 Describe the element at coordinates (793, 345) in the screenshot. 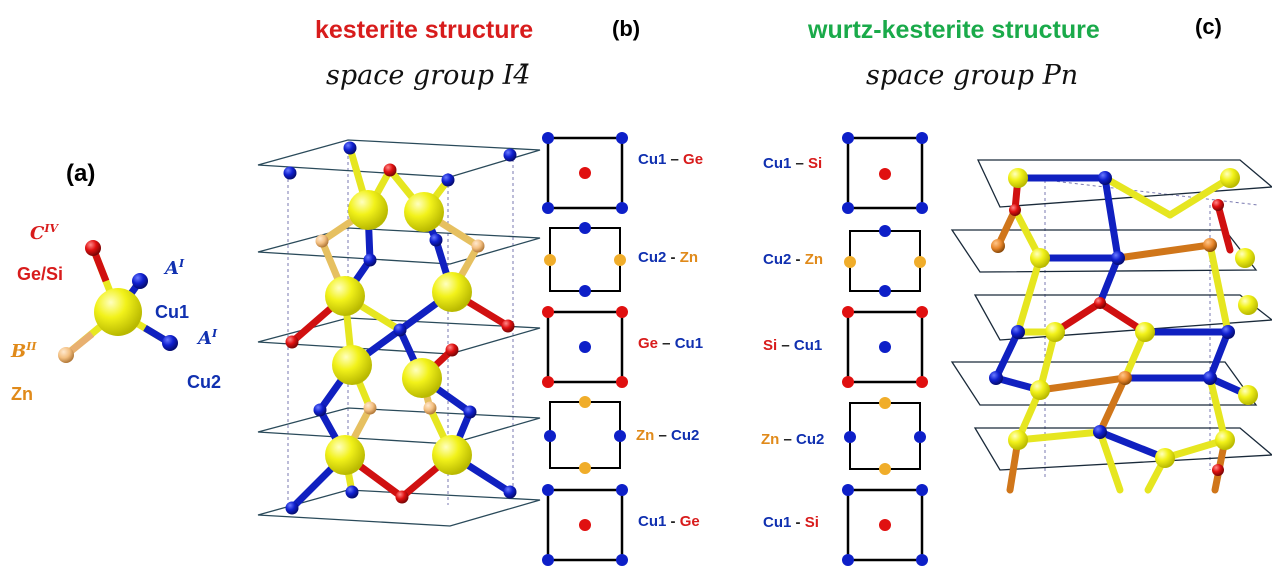

I see `w-layer-label-3: Si – Cu1` at that location.